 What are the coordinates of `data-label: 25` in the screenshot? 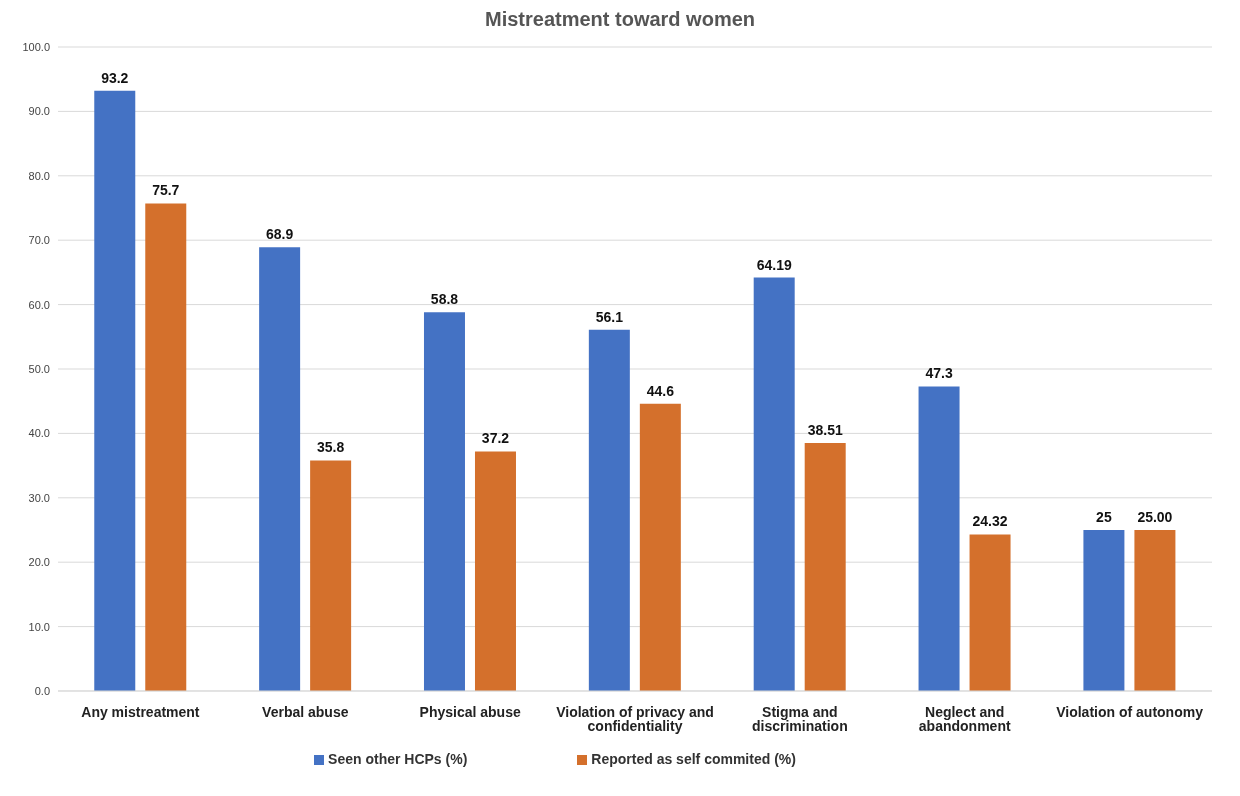 It's located at (1104, 517).